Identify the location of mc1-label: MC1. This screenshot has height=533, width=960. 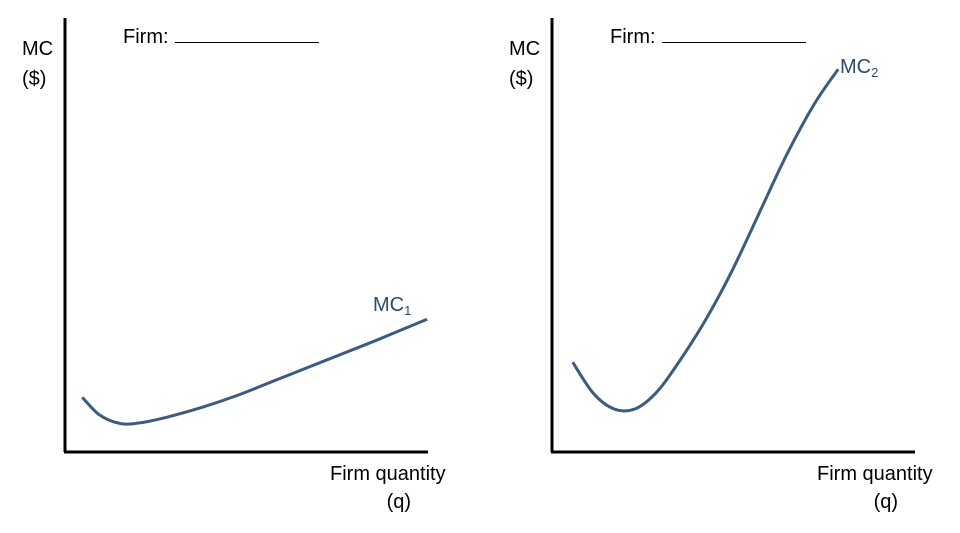
(392, 306).